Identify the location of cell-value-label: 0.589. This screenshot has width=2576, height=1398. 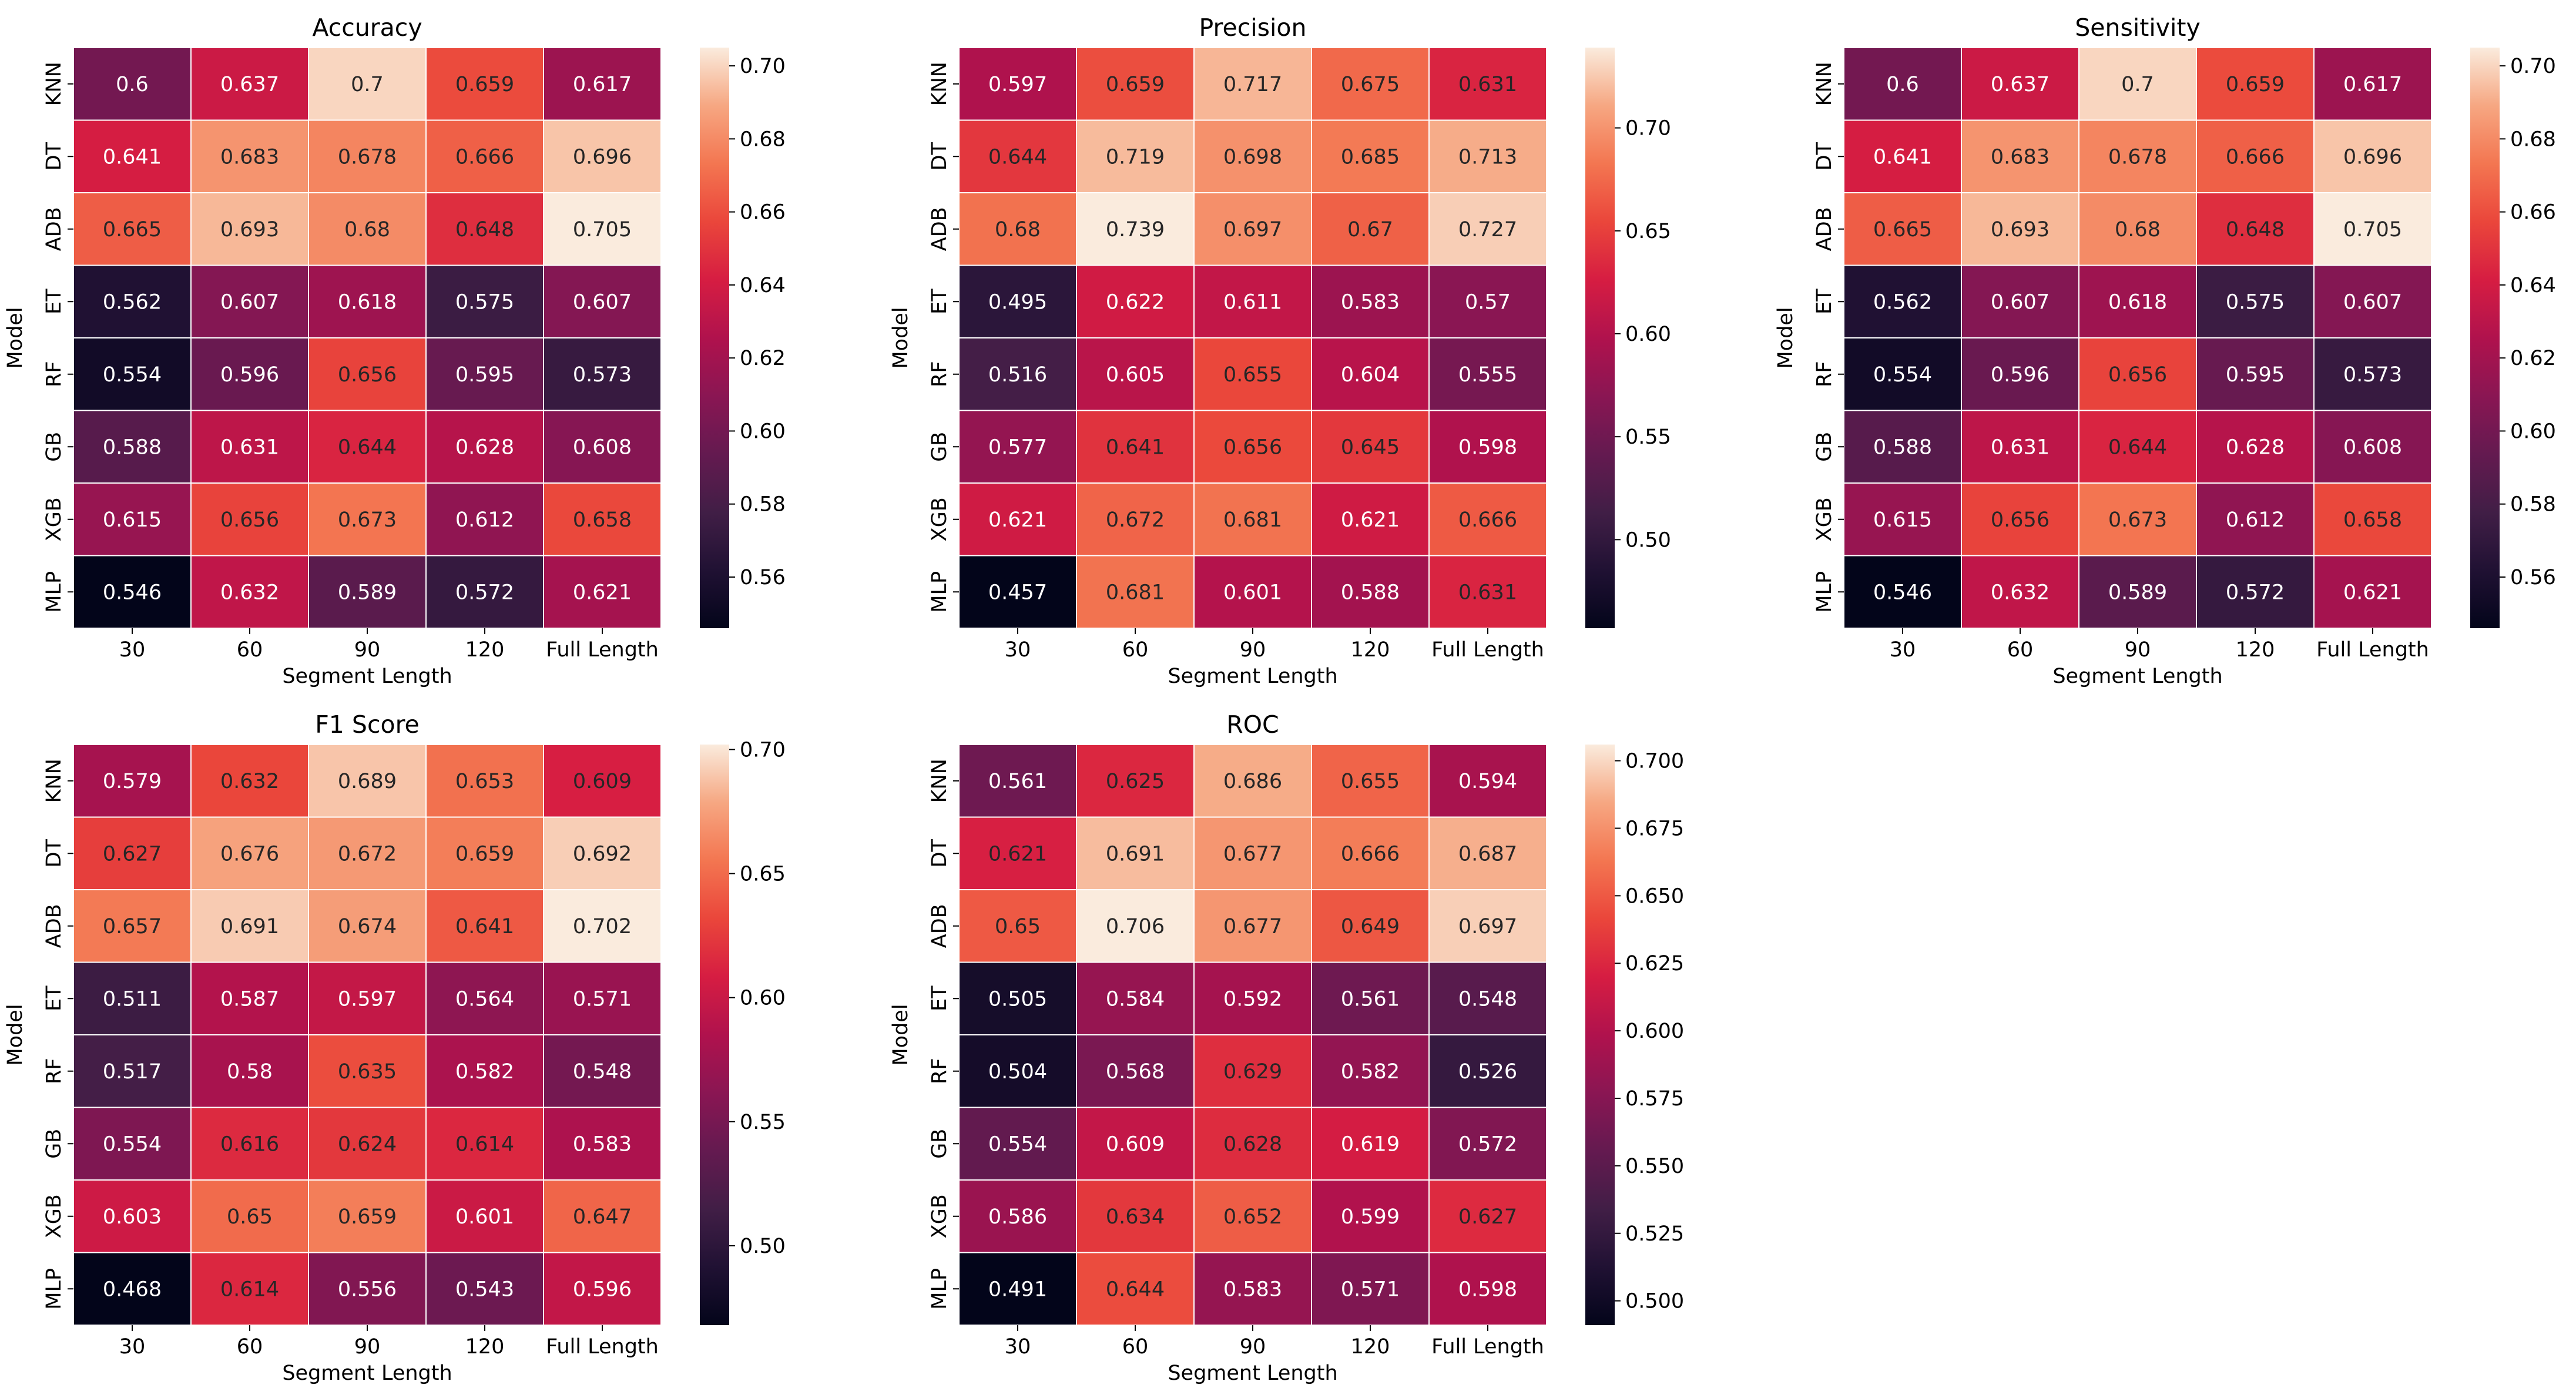
(2137, 593).